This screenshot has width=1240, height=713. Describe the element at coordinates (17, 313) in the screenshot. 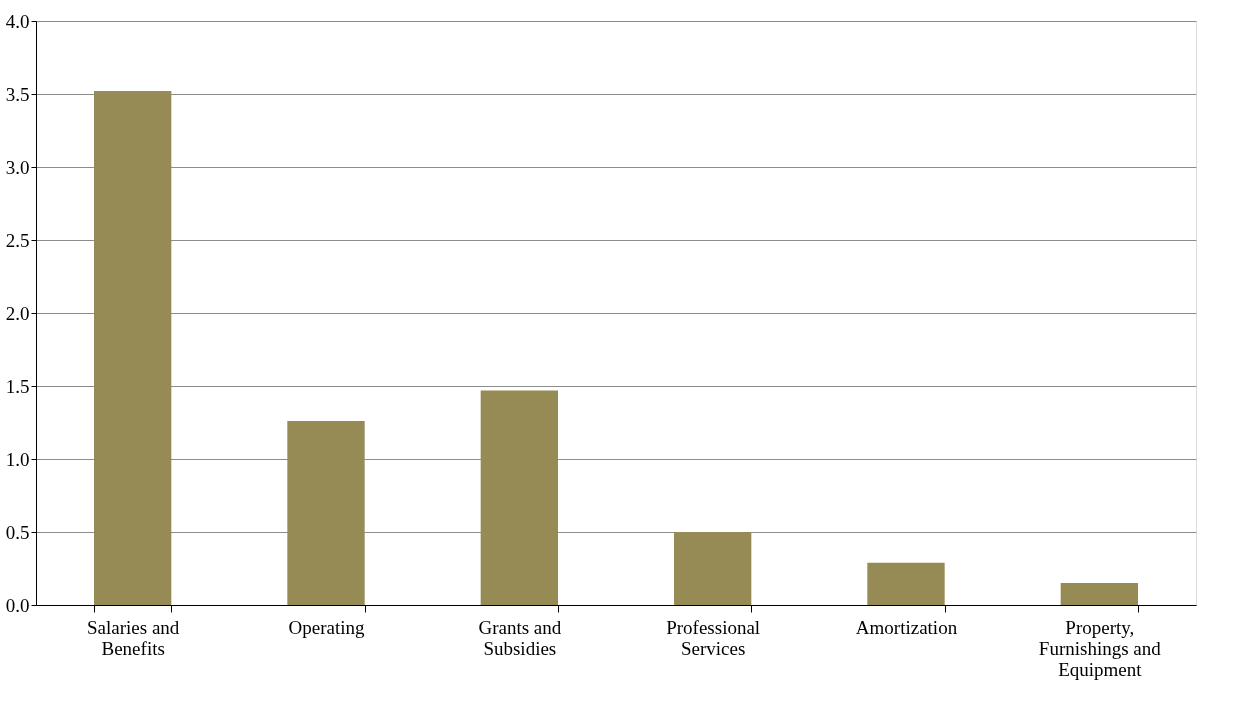

I see `y-tick-label: 2.0` at that location.